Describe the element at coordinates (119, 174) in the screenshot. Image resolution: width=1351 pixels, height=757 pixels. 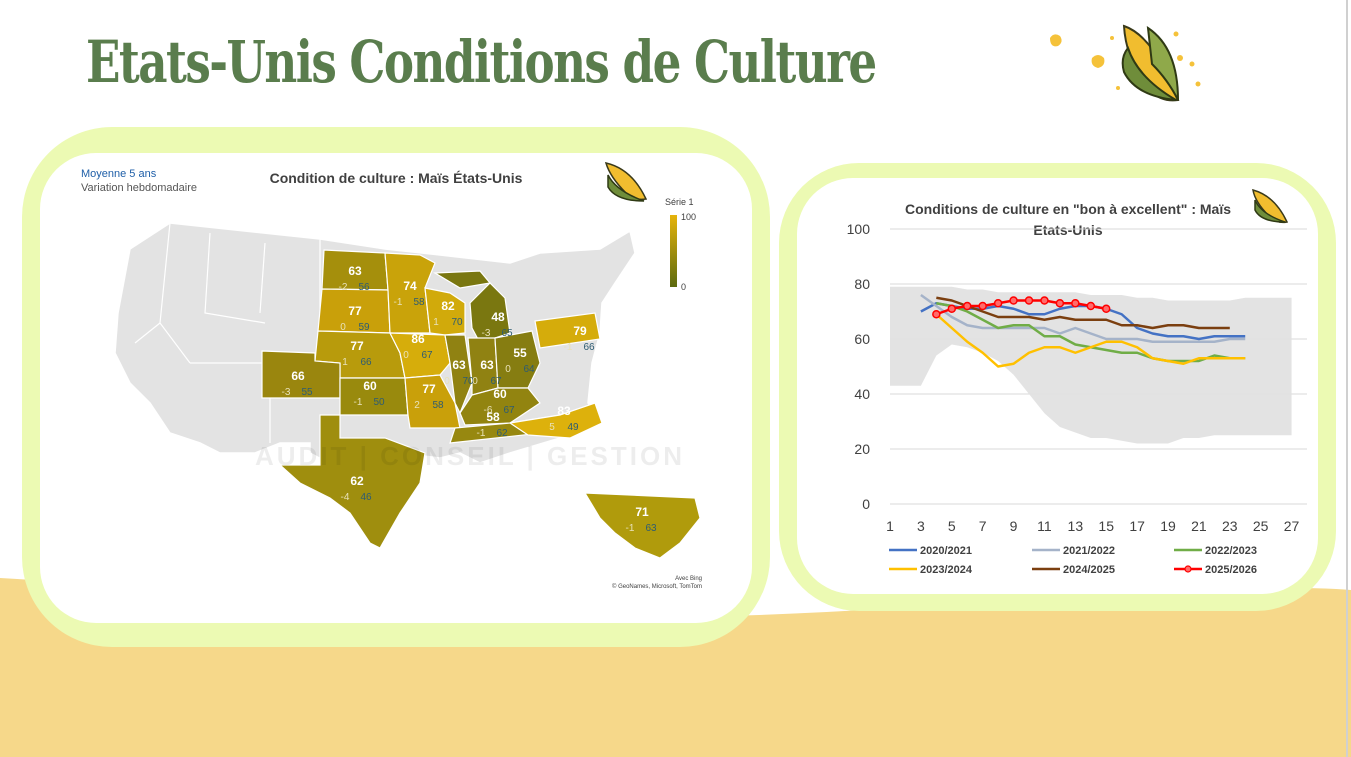
I see `map-legend-average: Moyenne 5 ans` at that location.